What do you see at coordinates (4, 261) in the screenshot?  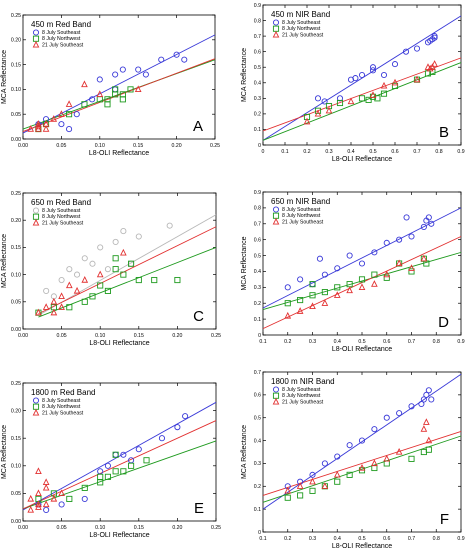 I see `y-axis-label: MCA Reflectance` at bounding box center [4, 261].